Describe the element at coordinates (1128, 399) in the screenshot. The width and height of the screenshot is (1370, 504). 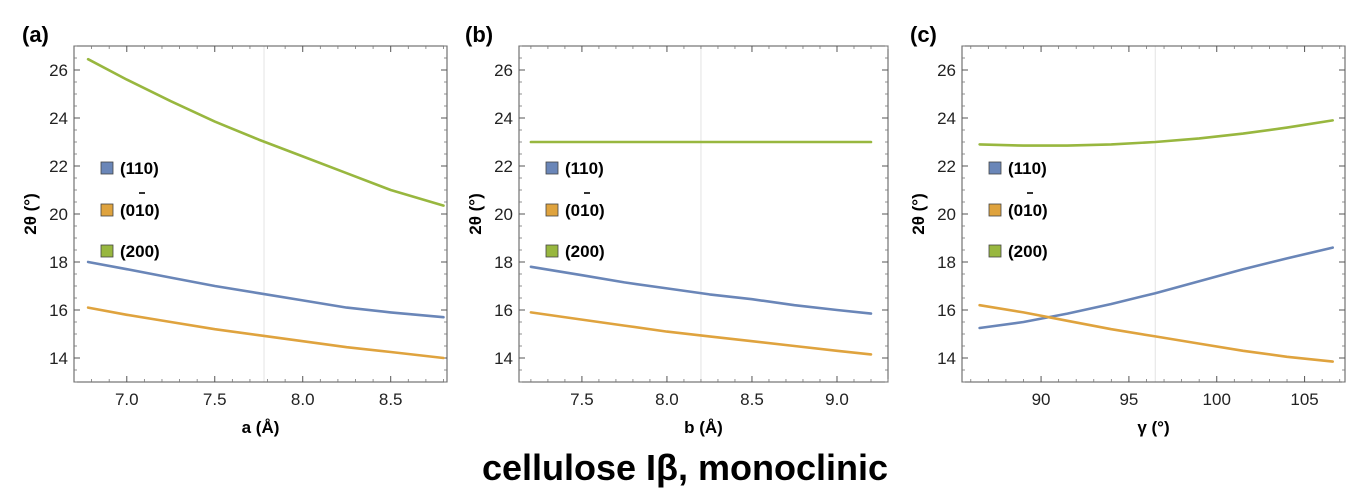
I see `x-tick-label: 95` at that location.